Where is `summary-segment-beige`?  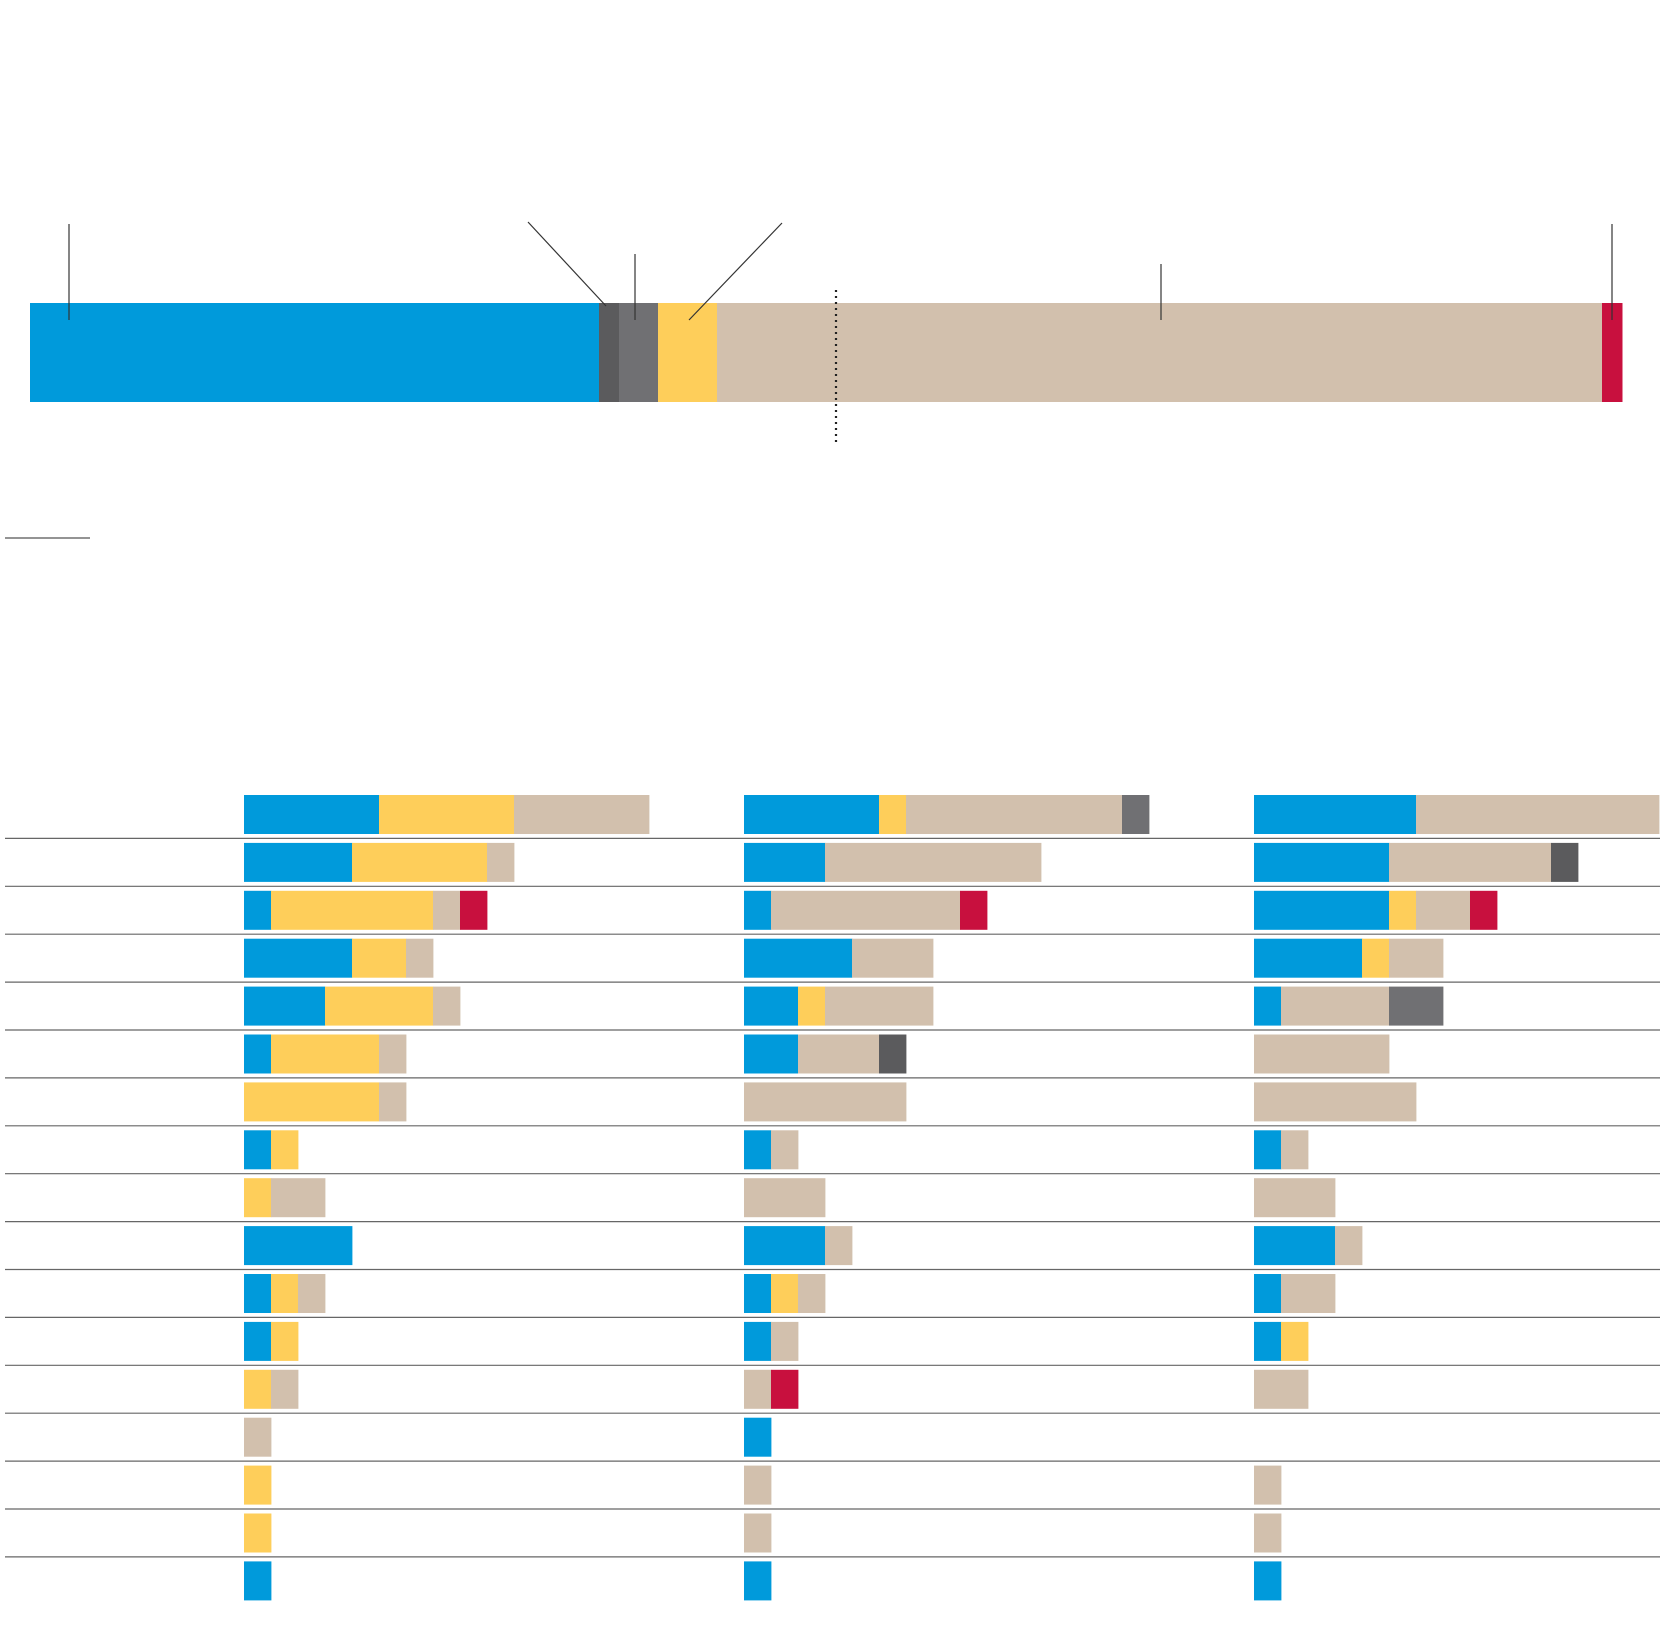
summary-segment-beige is located at coordinates (1160, 352).